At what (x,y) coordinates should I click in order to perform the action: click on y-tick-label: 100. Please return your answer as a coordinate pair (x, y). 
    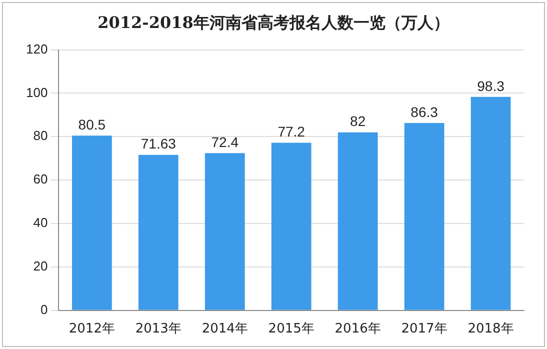
    Looking at the image, I should click on (37, 92).